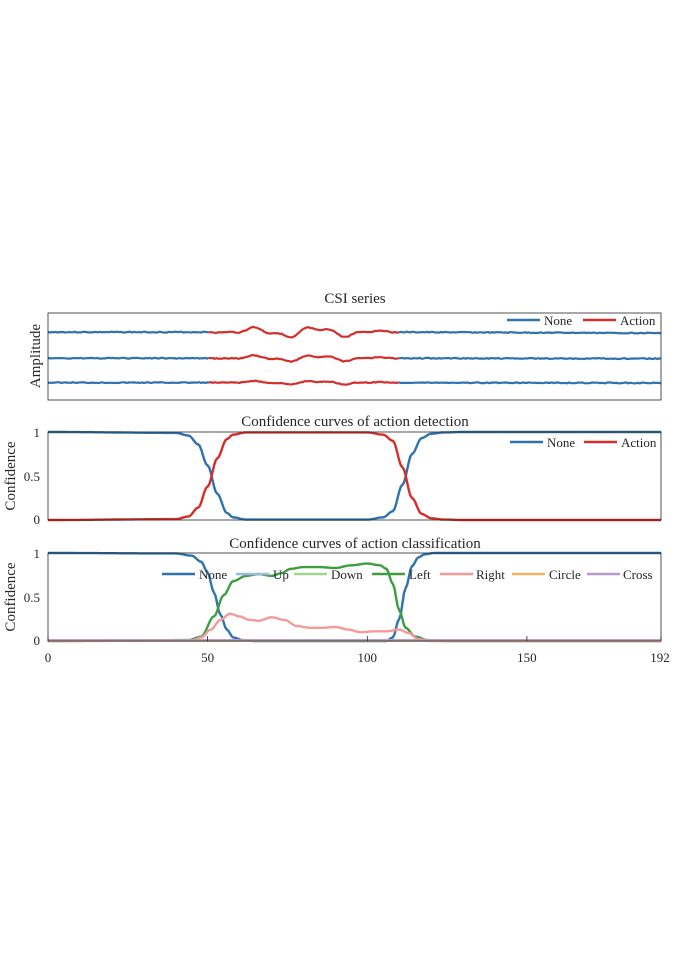 The width and height of the screenshot is (676, 956). I want to click on x-tick-marks, so click(354, 638).